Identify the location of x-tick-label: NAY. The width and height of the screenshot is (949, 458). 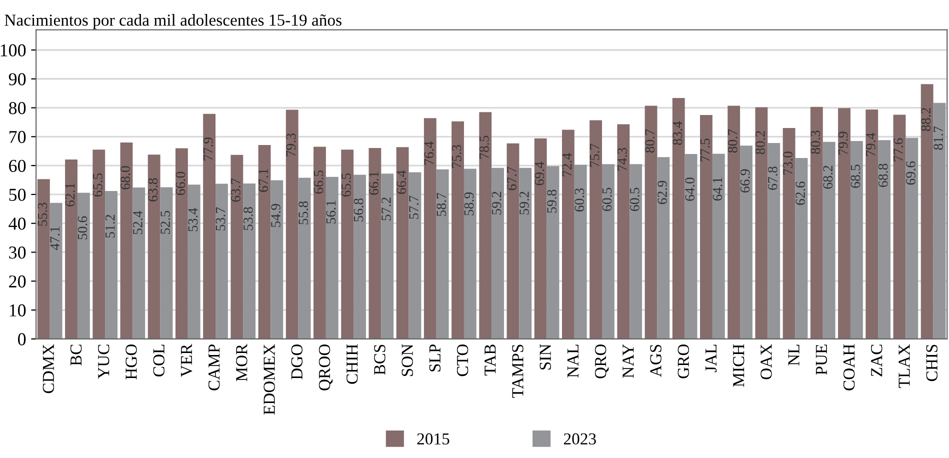
(628, 361).